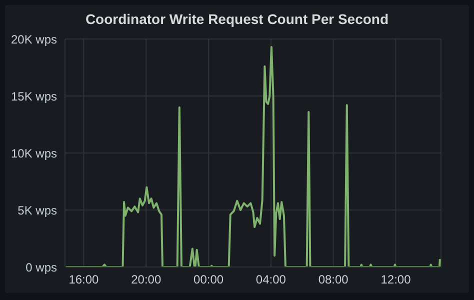 The height and width of the screenshot is (300, 474). What do you see at coordinates (237, 19) in the screenshot?
I see `chart-title: Coordinator Write Request Count Per Second` at bounding box center [237, 19].